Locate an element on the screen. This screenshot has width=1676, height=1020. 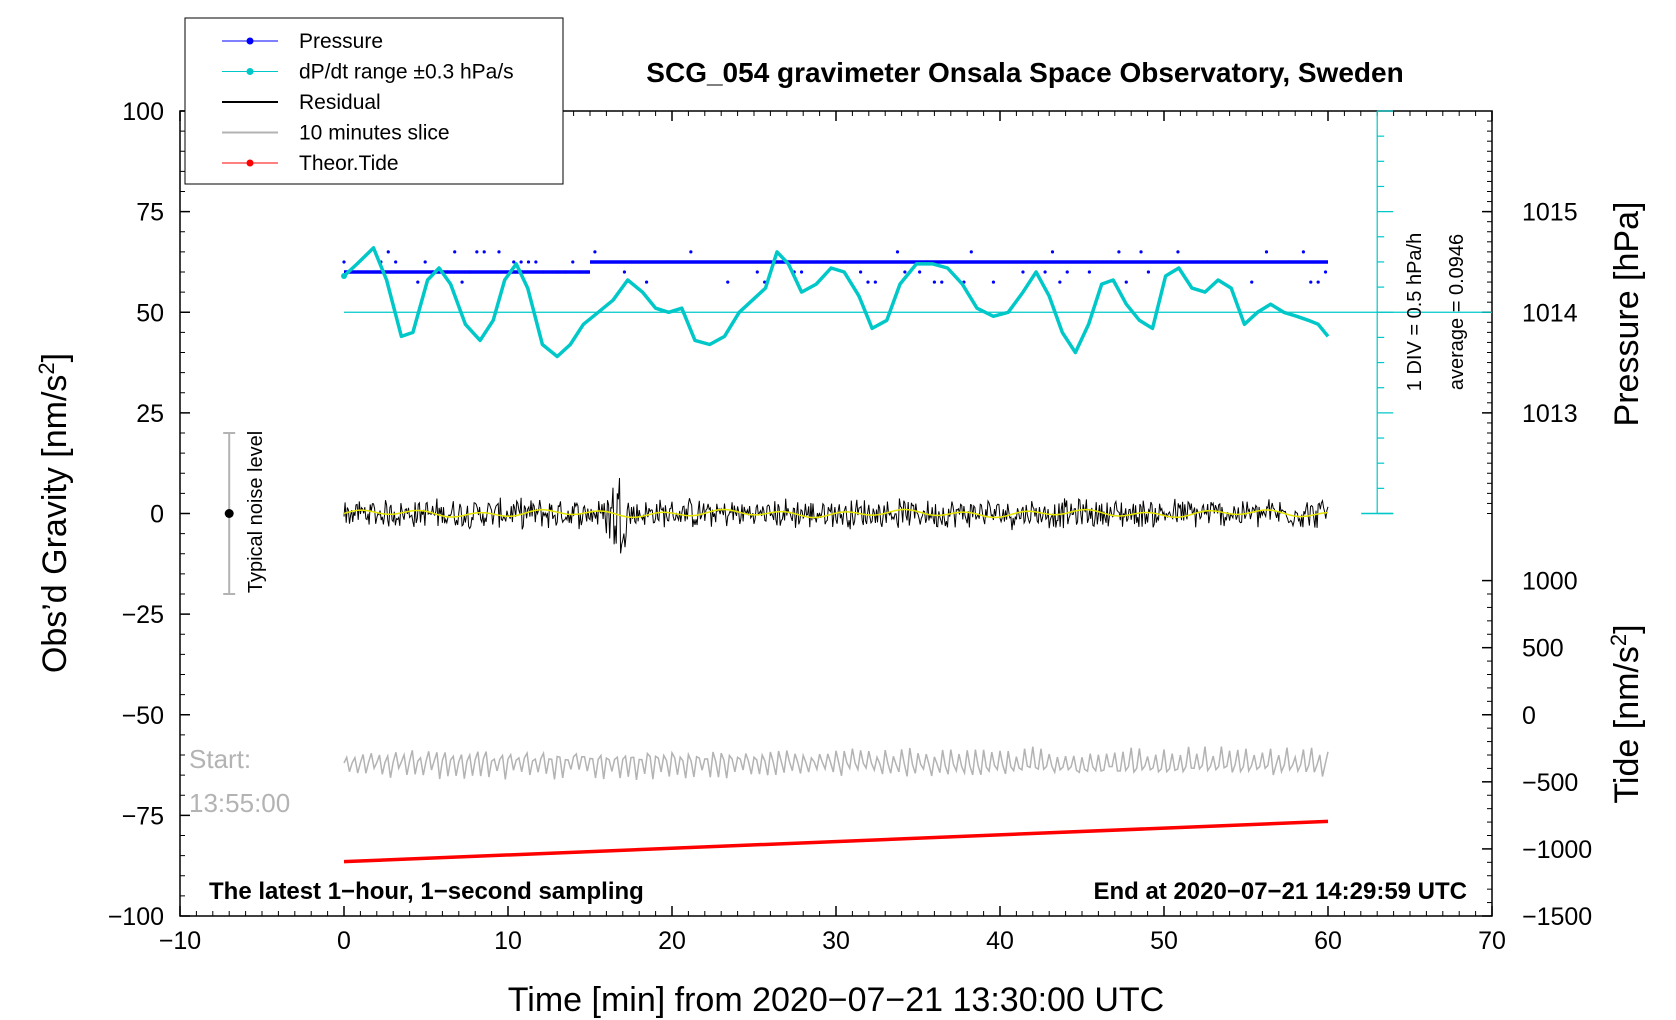
x-tick-label: 70 is located at coordinates (1492, 941).